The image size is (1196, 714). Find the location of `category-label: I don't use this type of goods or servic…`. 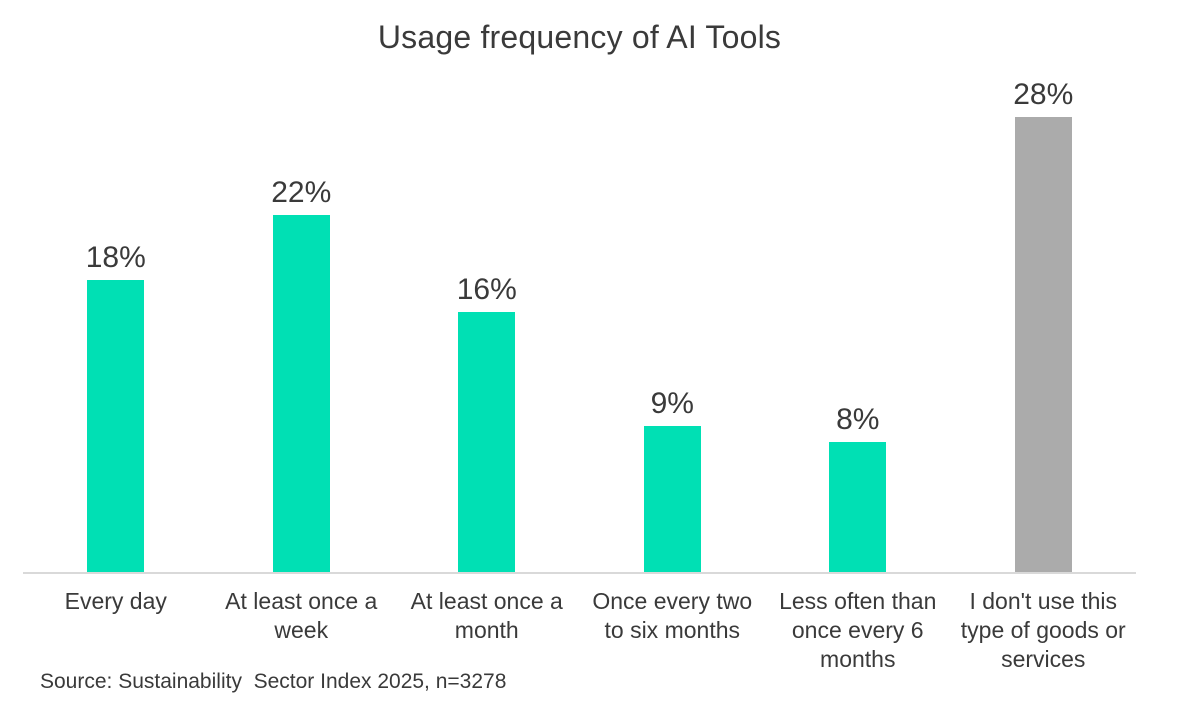

category-label: I don't use this type of goods or servic… is located at coordinates (1043, 630).